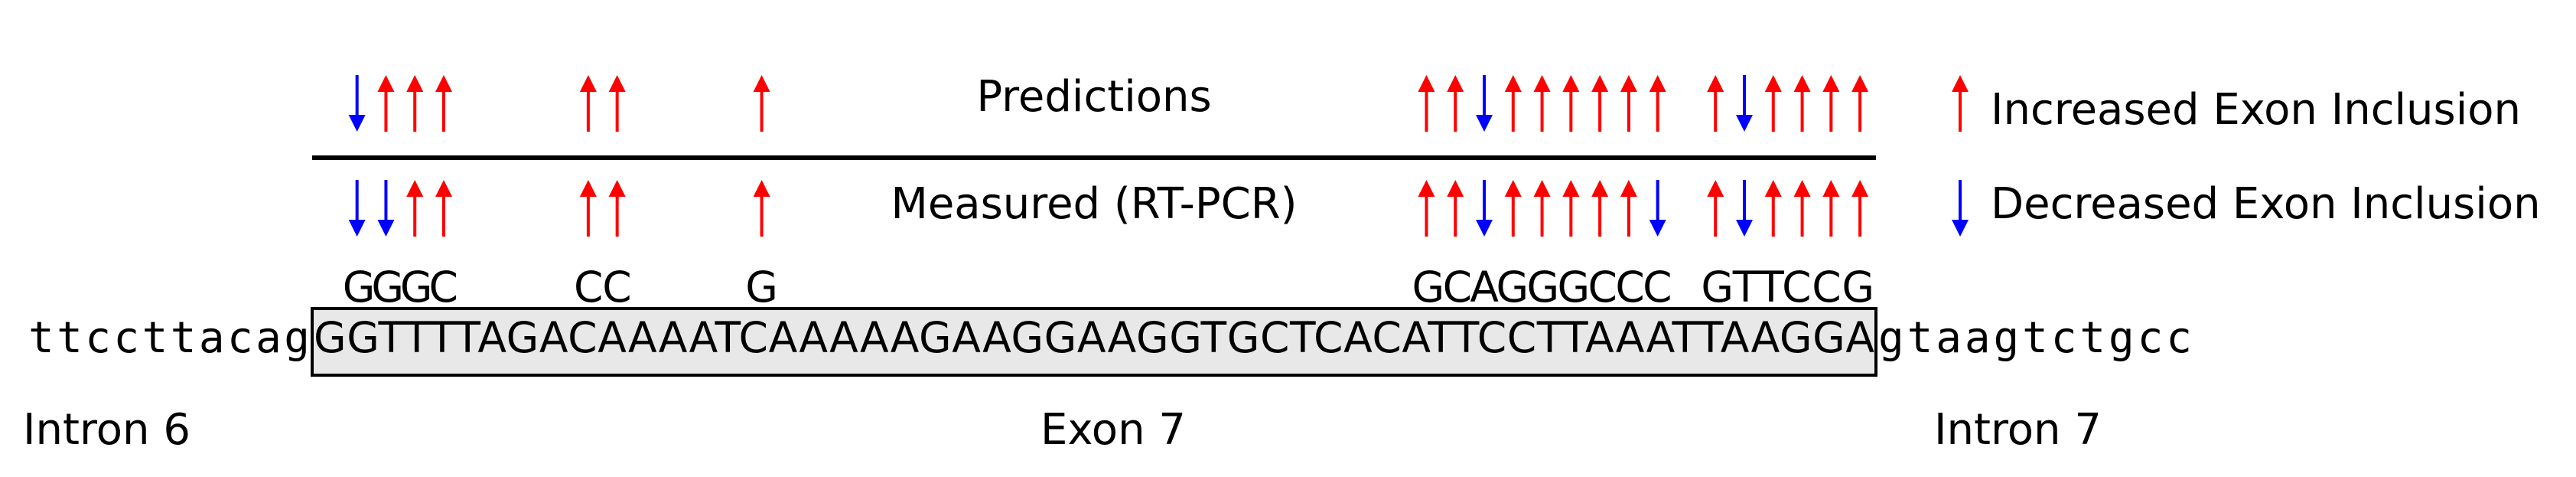  Describe the element at coordinates (1113, 430) in the screenshot. I see `exon-7-label: Exon 7` at that location.